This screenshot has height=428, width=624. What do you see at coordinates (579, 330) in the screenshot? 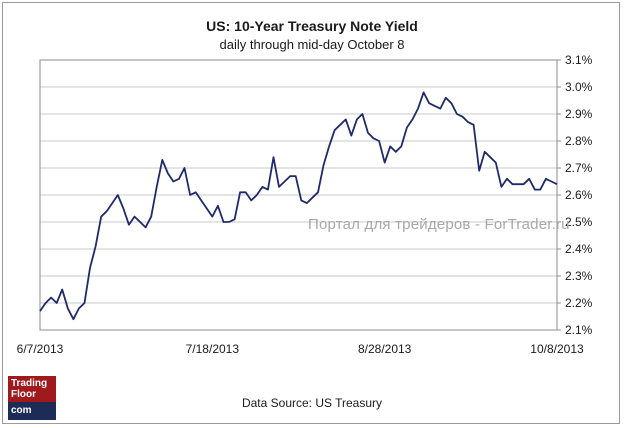
I see `y-tick-label: 2.1%` at bounding box center [579, 330].